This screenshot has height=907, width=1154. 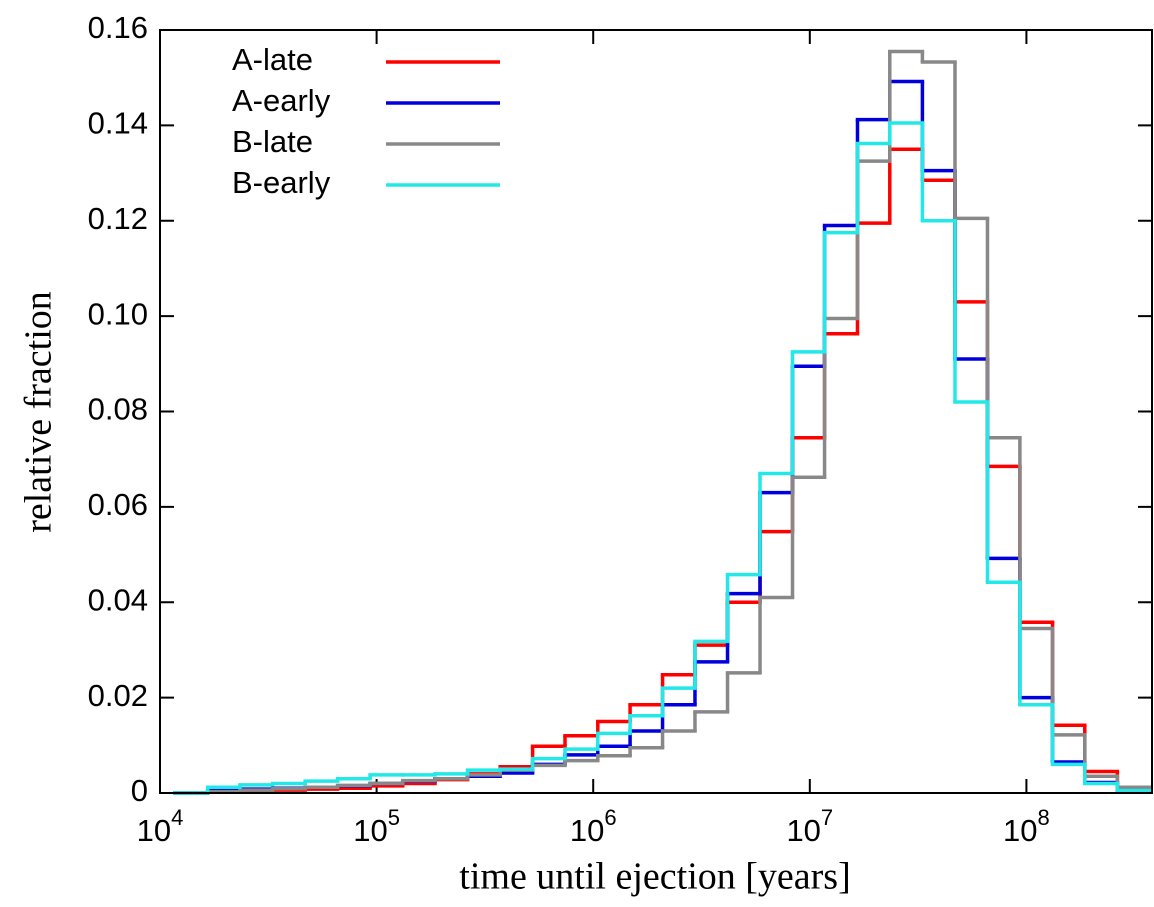 What do you see at coordinates (118, 504) in the screenshot?
I see `y-tick-label: 0.06` at bounding box center [118, 504].